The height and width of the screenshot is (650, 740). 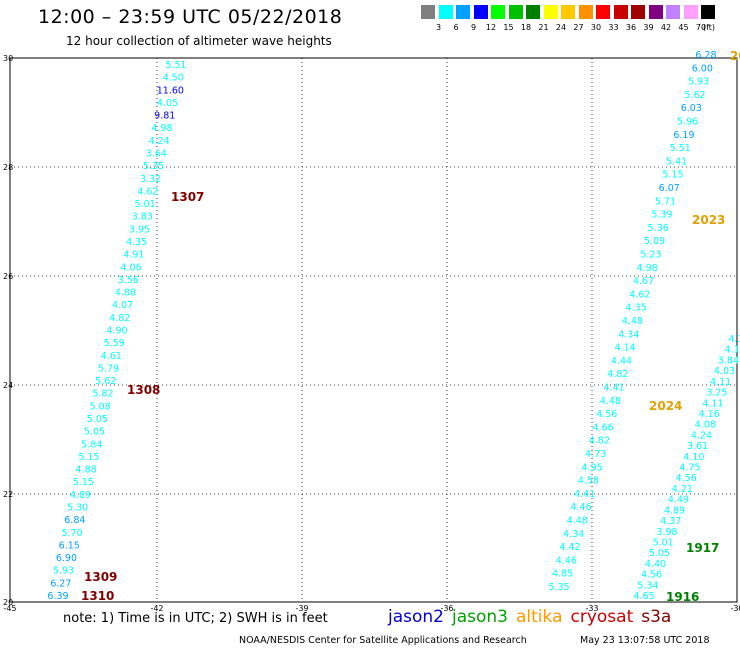 What do you see at coordinates (666, 27) in the screenshot?
I see `color-scale-label: 42` at bounding box center [666, 27].